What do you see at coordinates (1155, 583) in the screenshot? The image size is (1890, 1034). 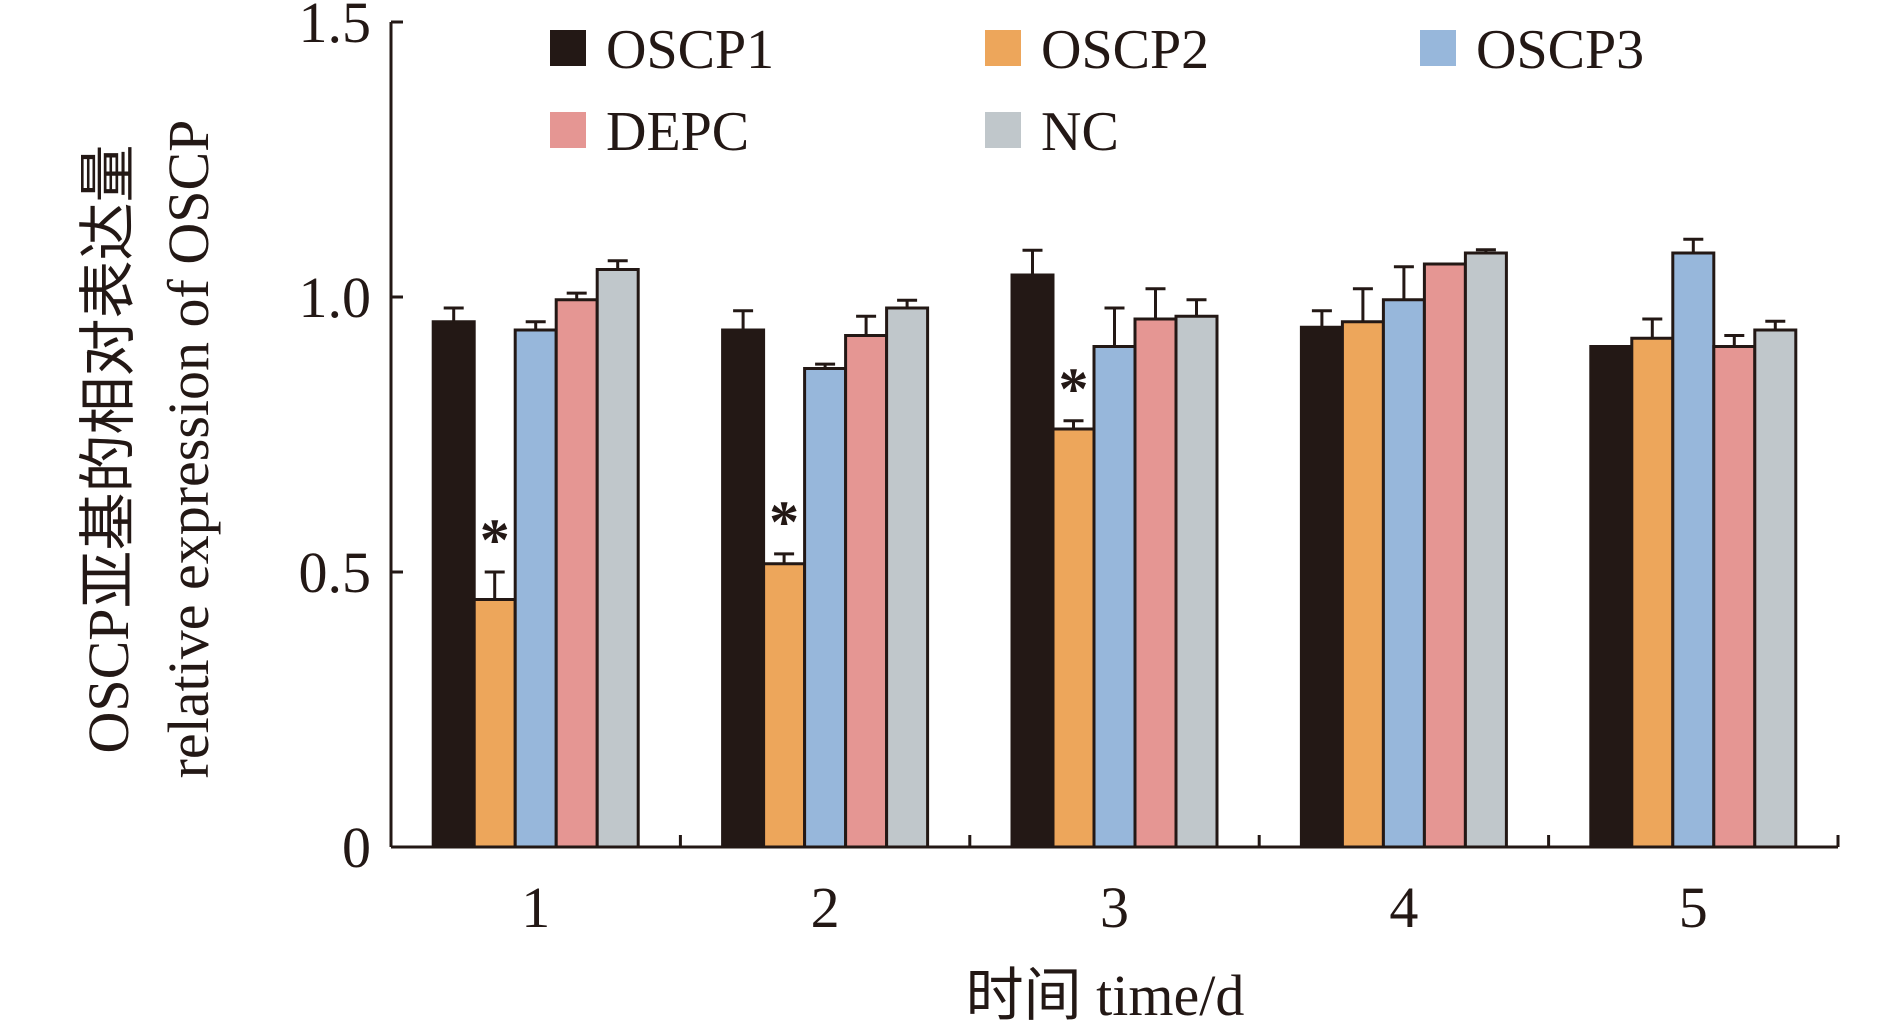 I see `bar-depc-day3` at bounding box center [1155, 583].